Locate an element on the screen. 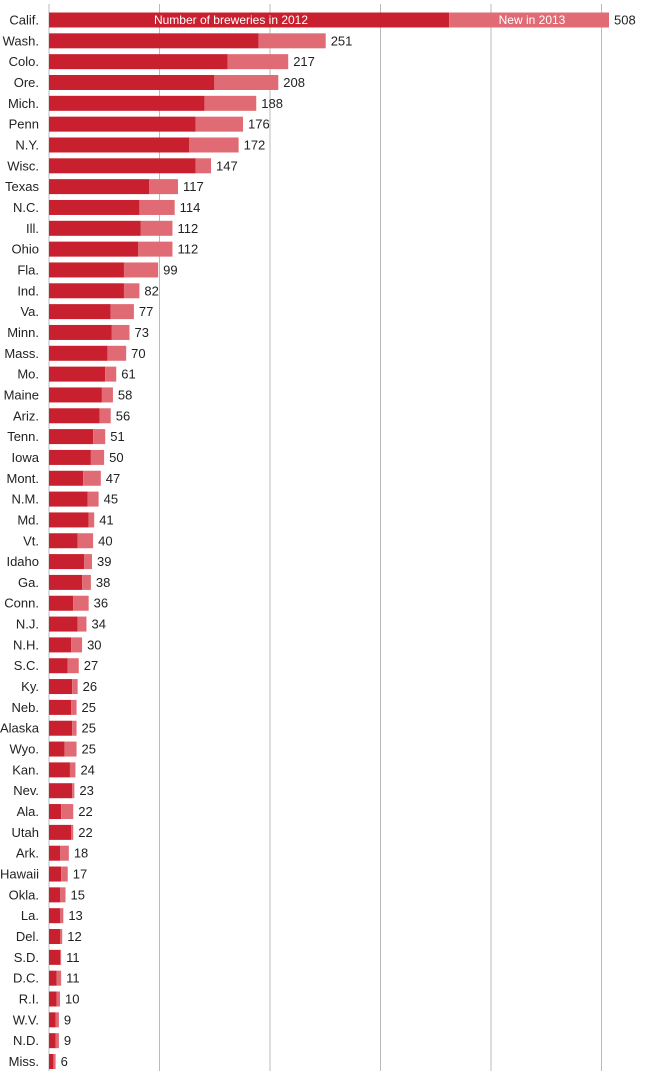 The image size is (660, 1075). category-label: N.J. is located at coordinates (27, 624).